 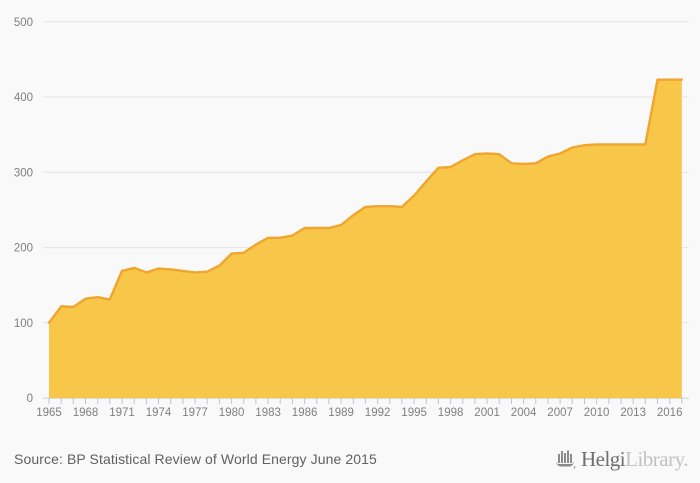 I want to click on y-axis-label: 200, so click(x=23, y=249).